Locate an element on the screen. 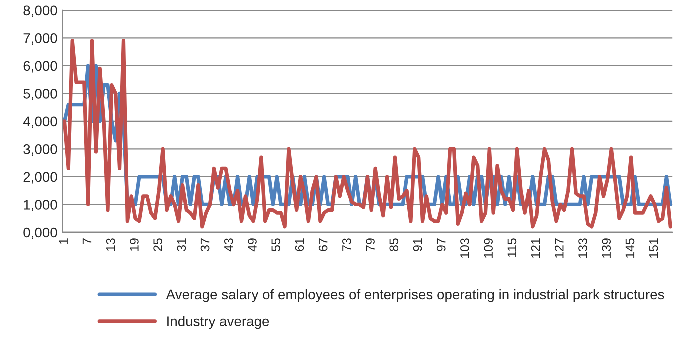 This screenshot has height=347, width=697. x-tick-label: 49 is located at coordinates (252, 245).